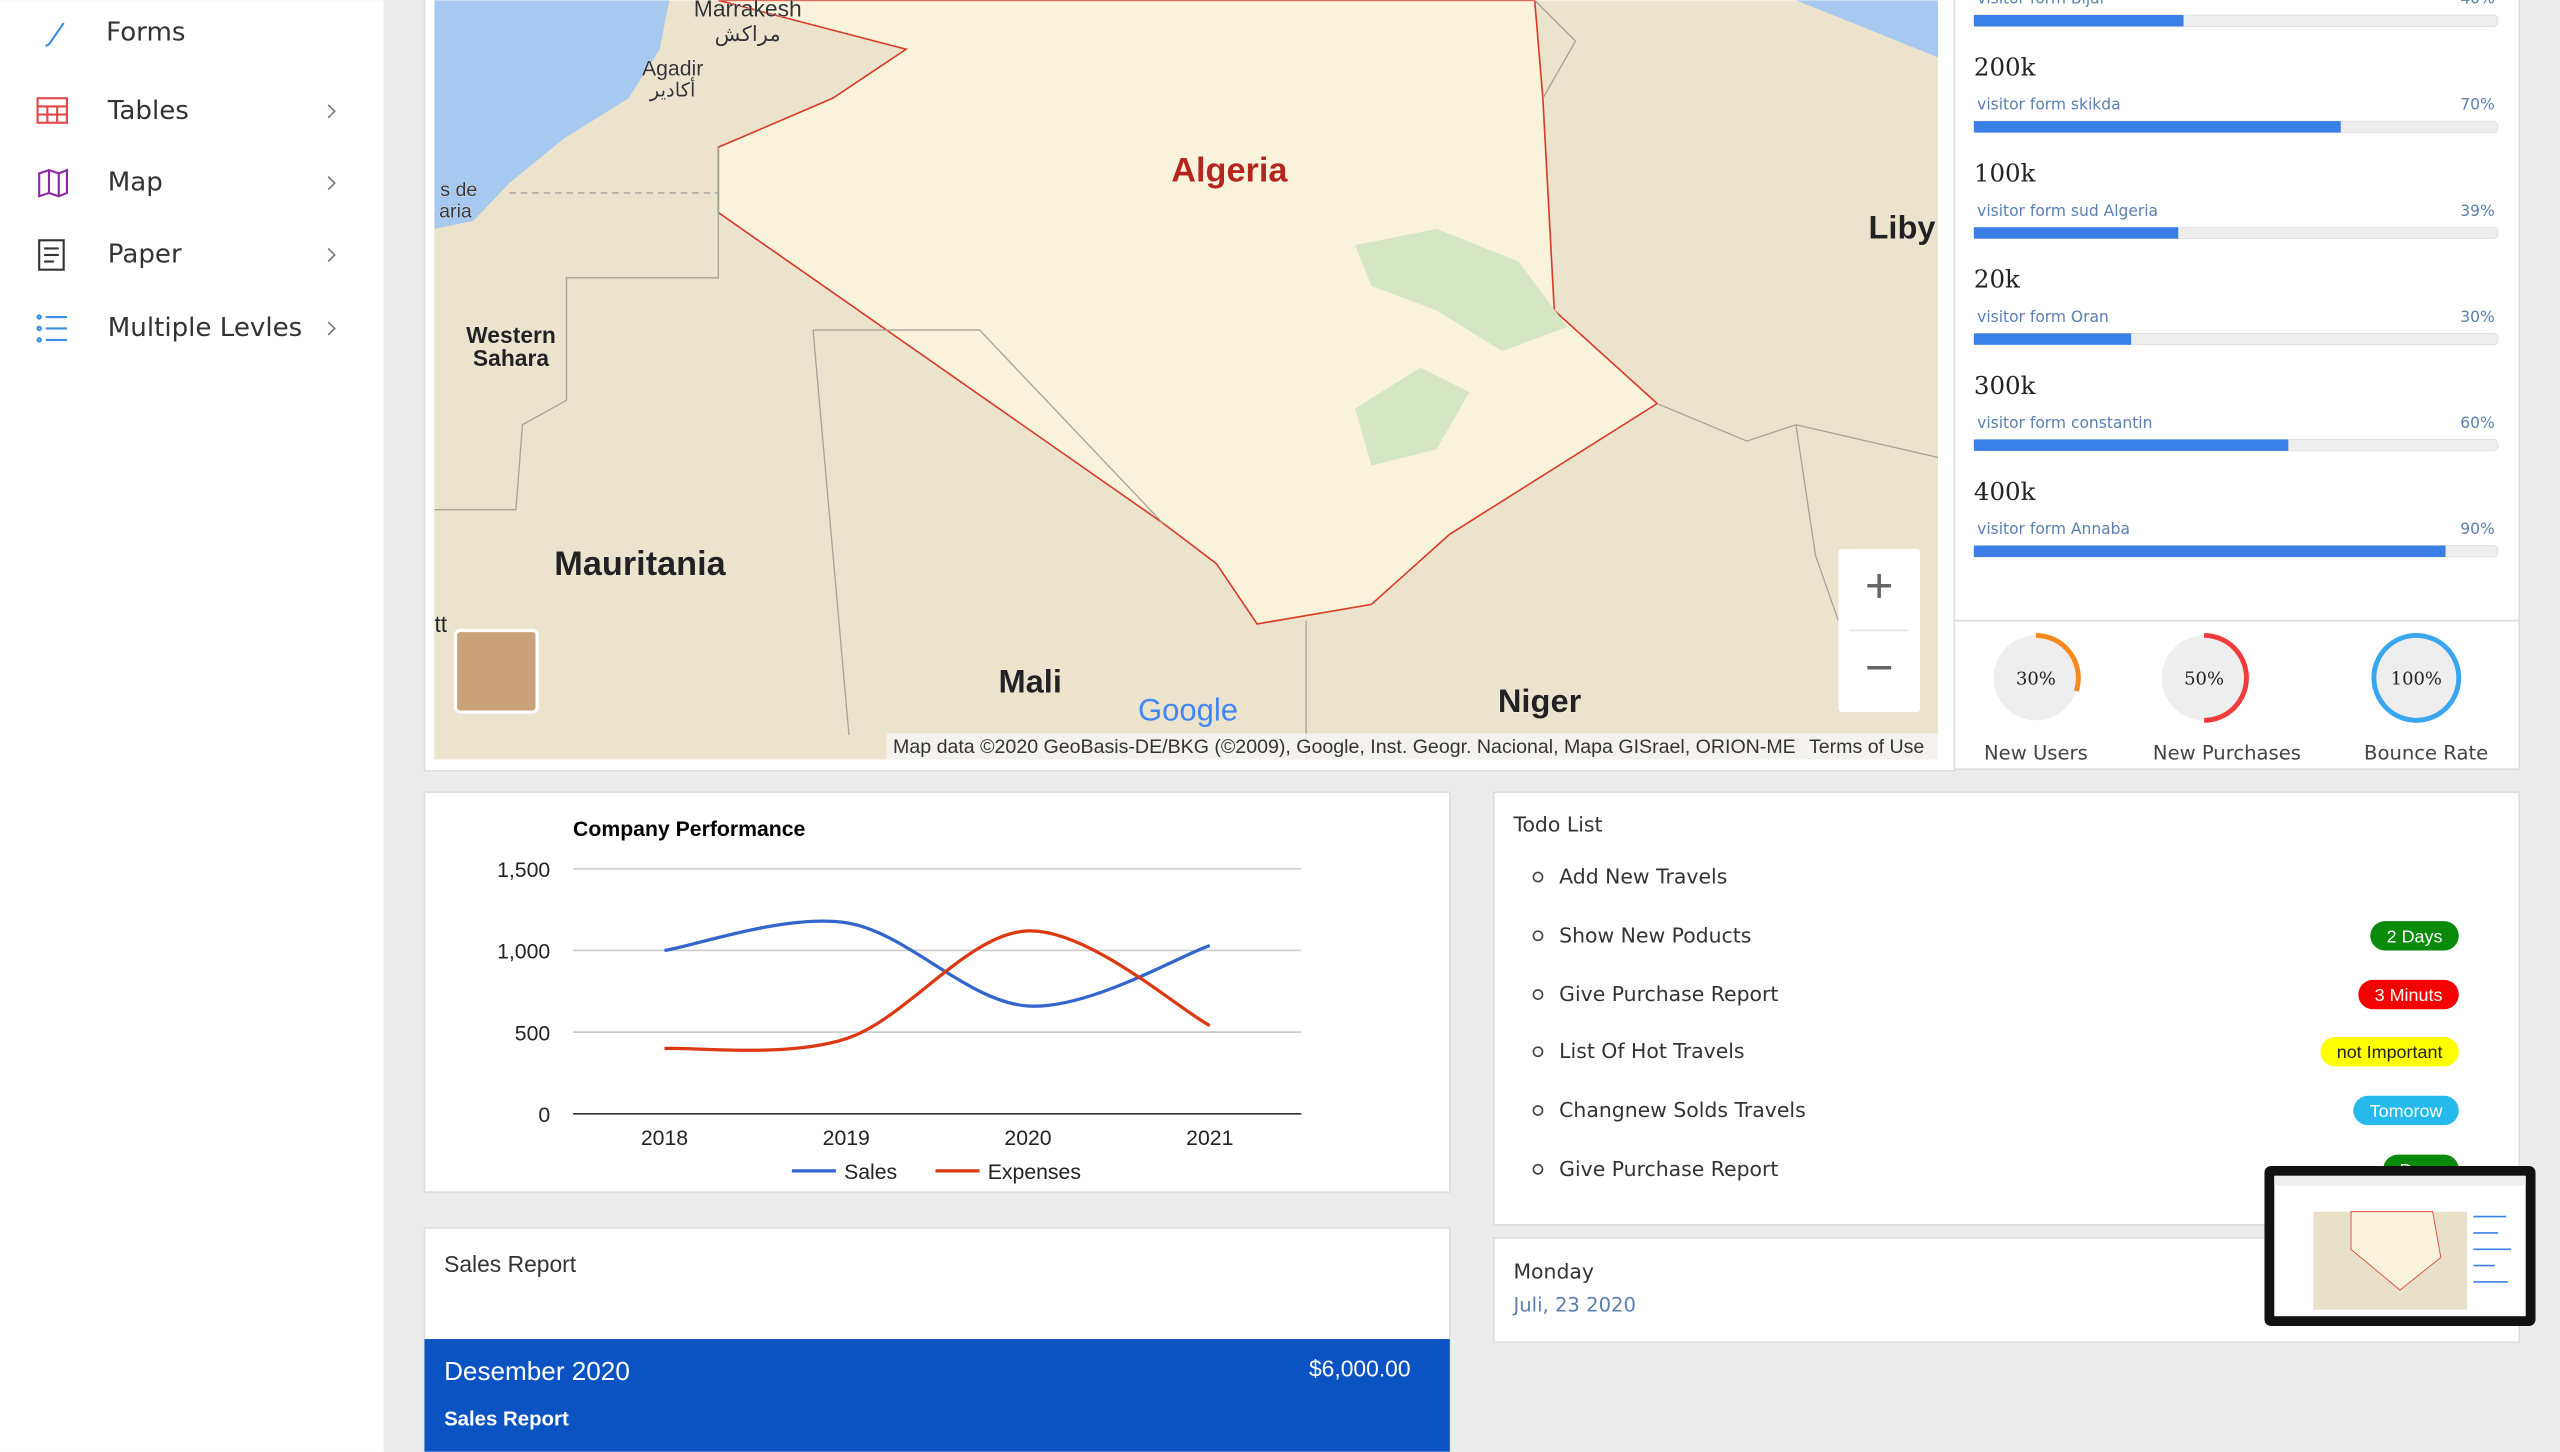 The width and height of the screenshot is (2560, 1452). I want to click on place-label: مراكش, so click(748, 35).